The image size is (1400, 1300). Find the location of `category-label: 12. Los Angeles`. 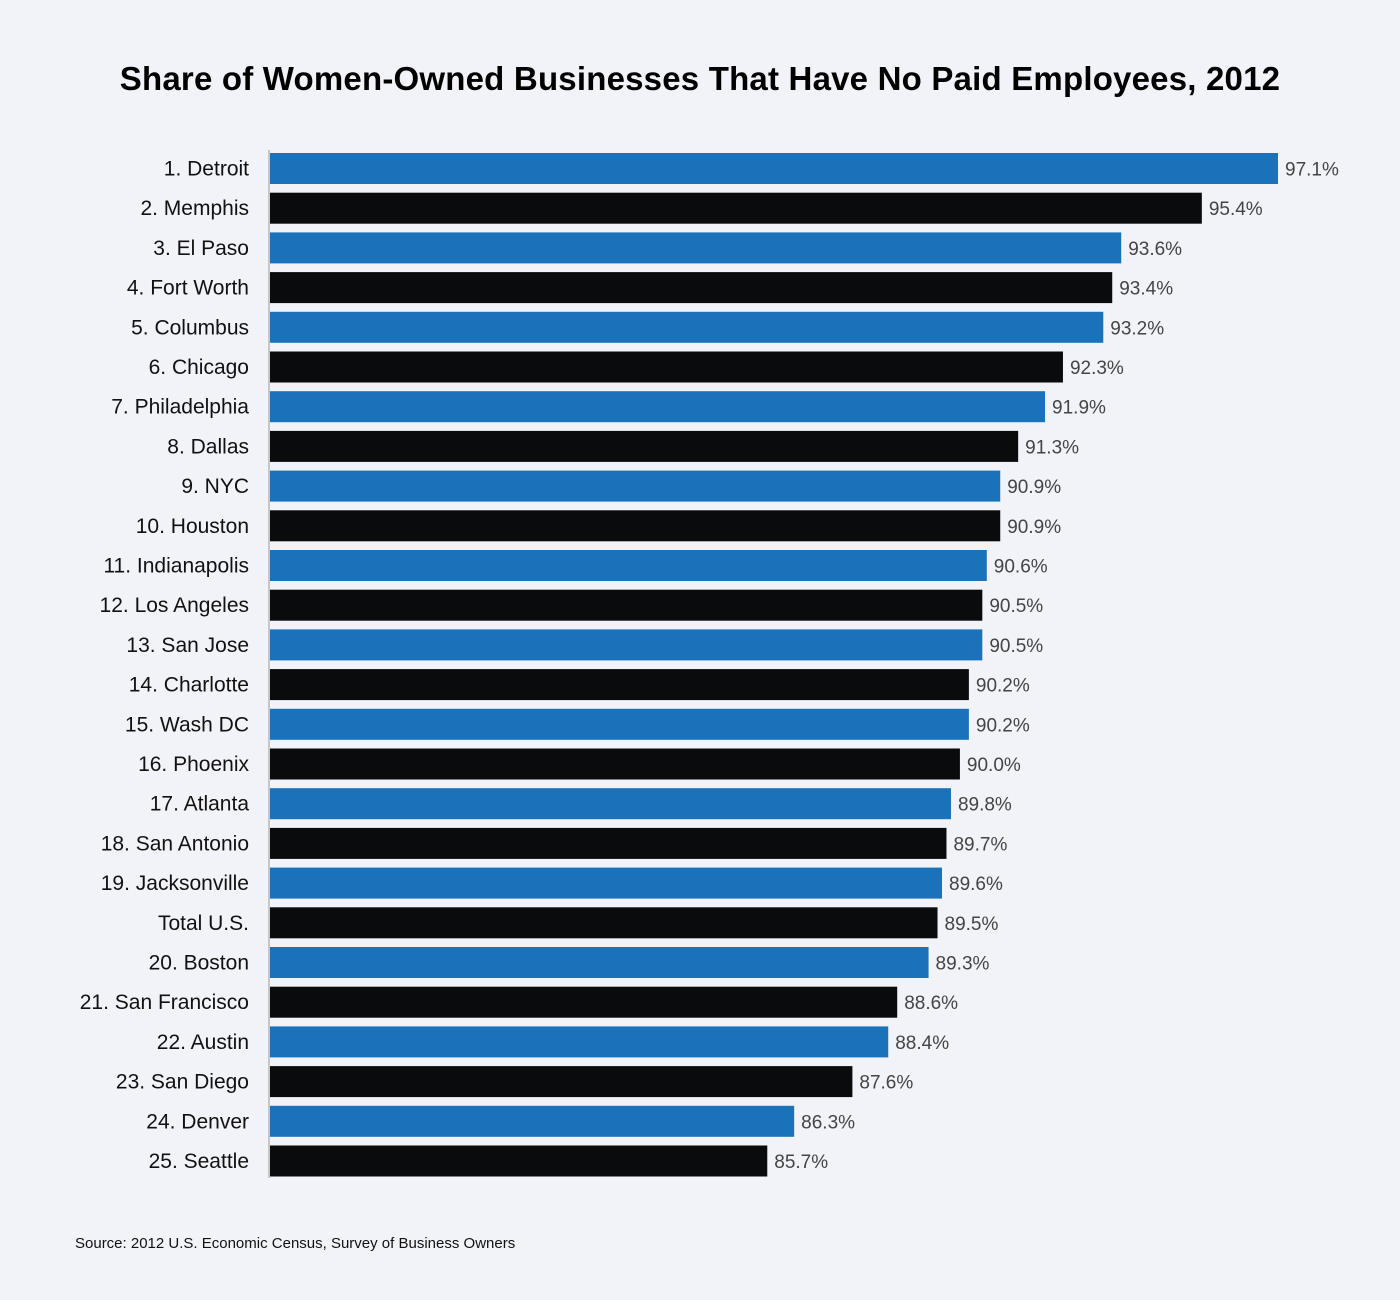

category-label: 12. Los Angeles is located at coordinates (174, 605).